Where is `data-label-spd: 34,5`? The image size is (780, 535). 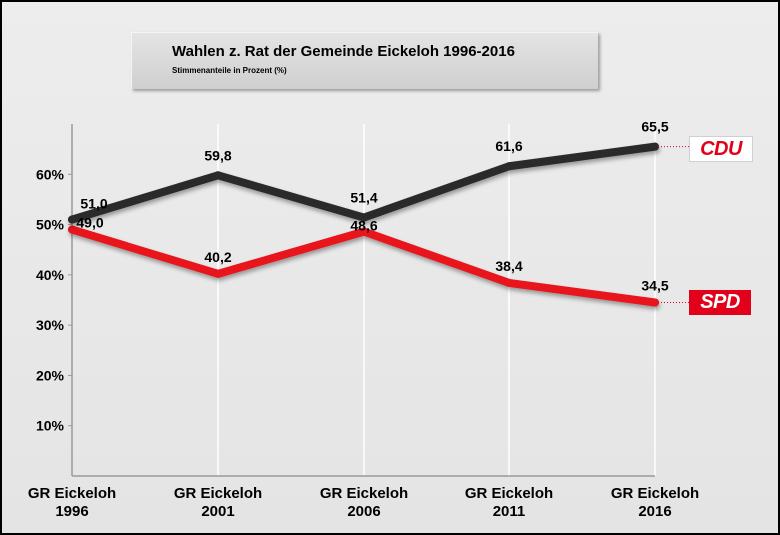
data-label-spd: 34,5 is located at coordinates (654, 286).